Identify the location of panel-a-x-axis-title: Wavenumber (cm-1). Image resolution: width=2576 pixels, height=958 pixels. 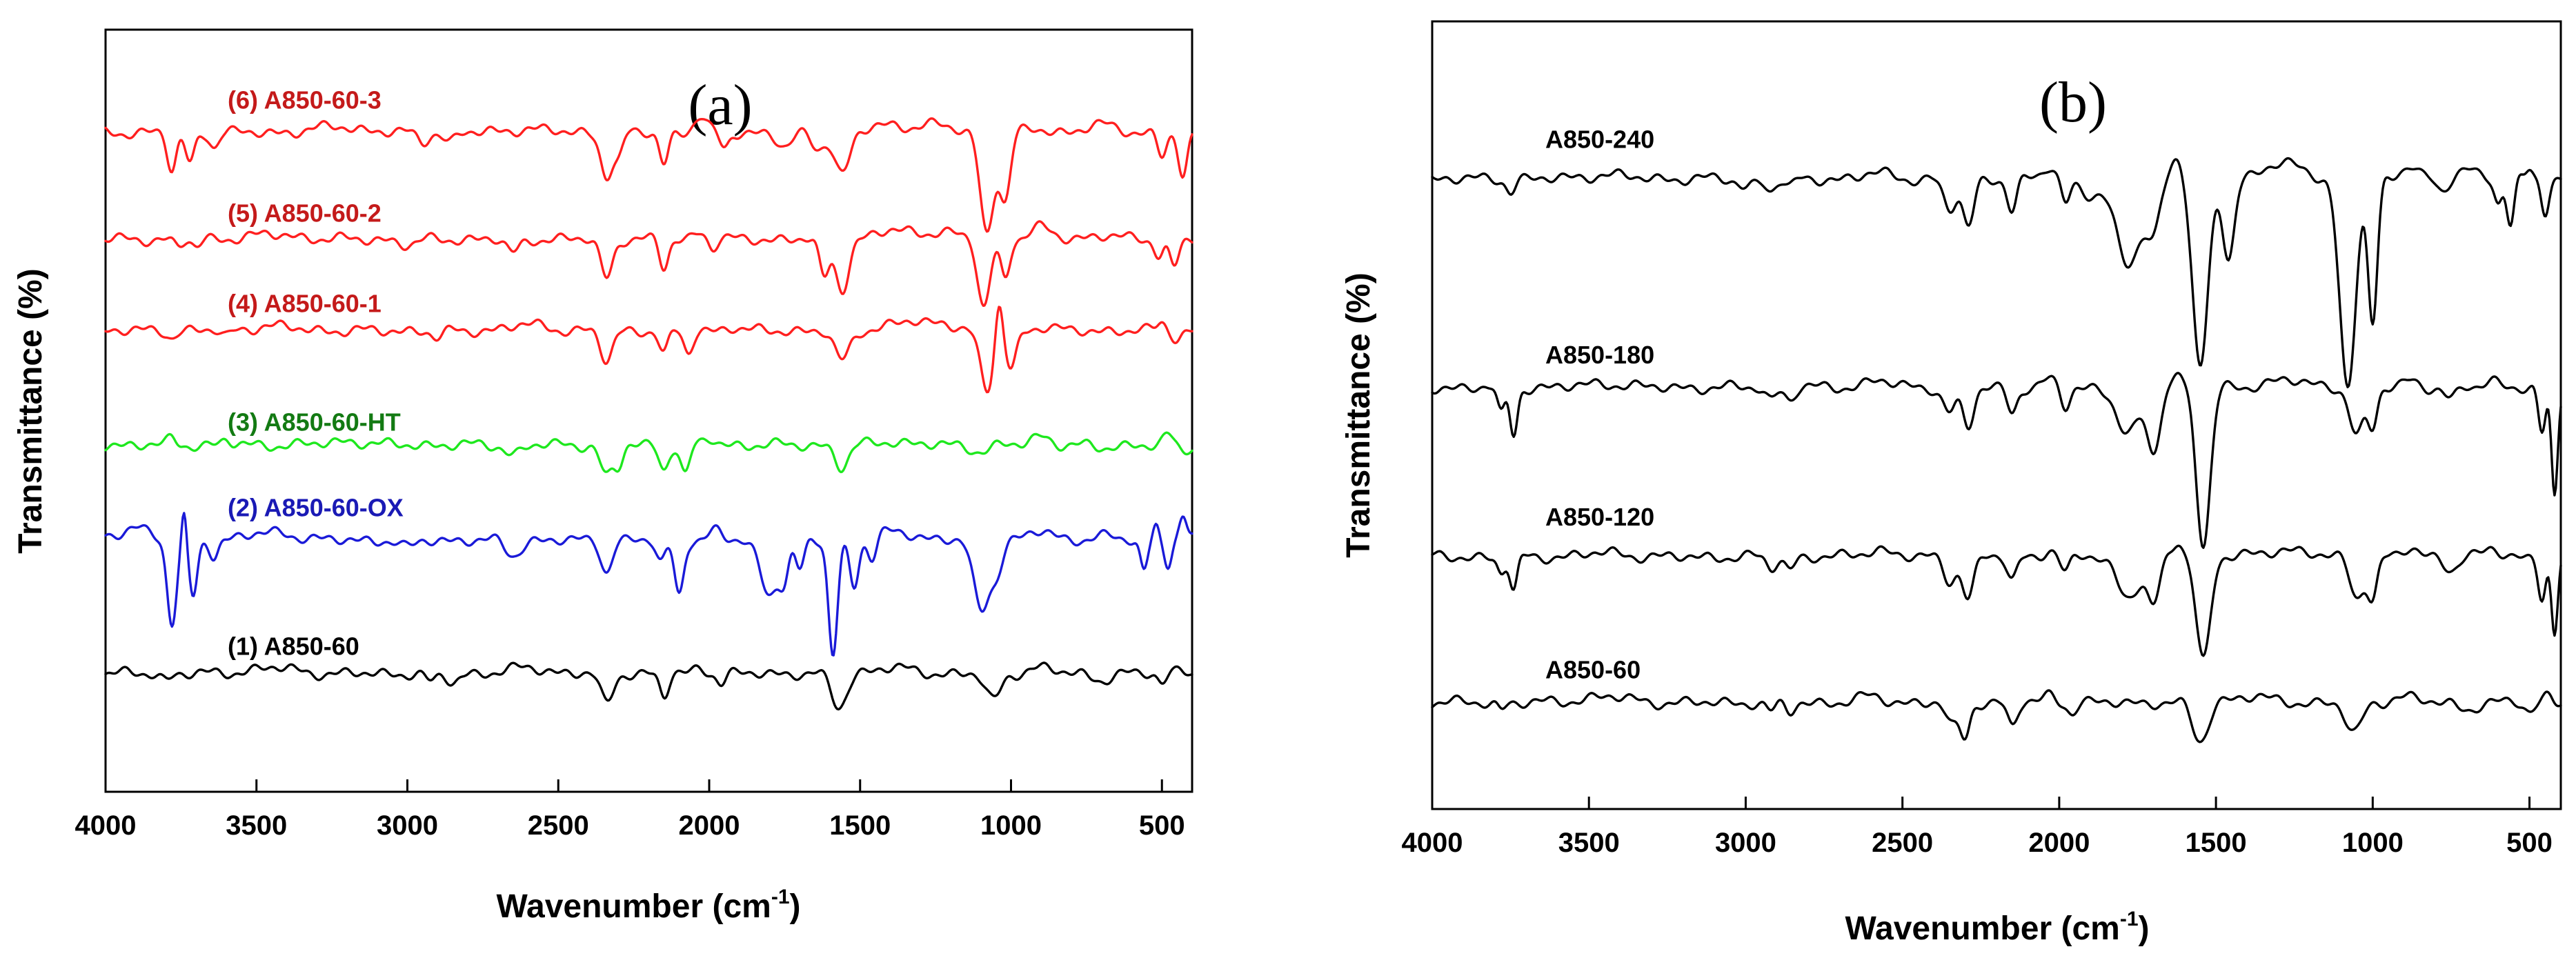
(649, 905).